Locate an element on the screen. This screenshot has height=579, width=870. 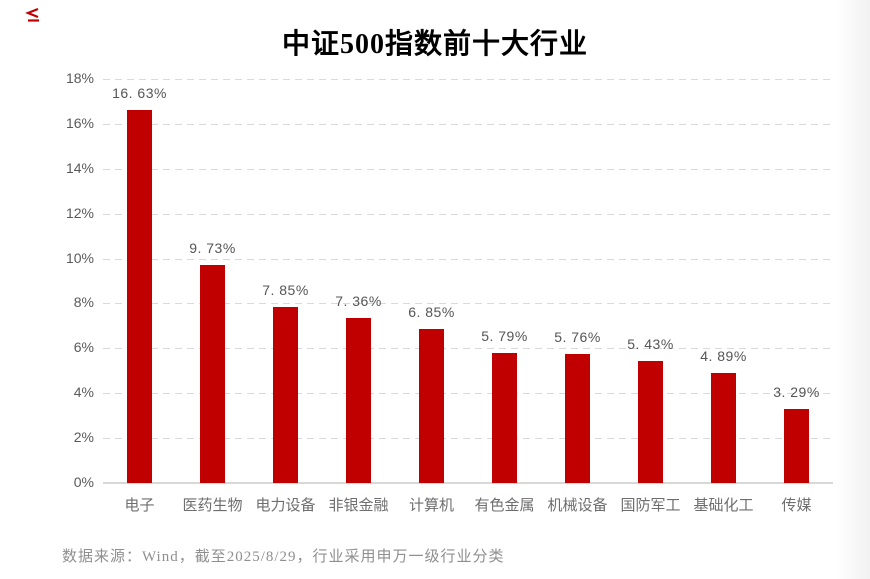
y-axis-tick-label: 2% is located at coordinates (83, 437).